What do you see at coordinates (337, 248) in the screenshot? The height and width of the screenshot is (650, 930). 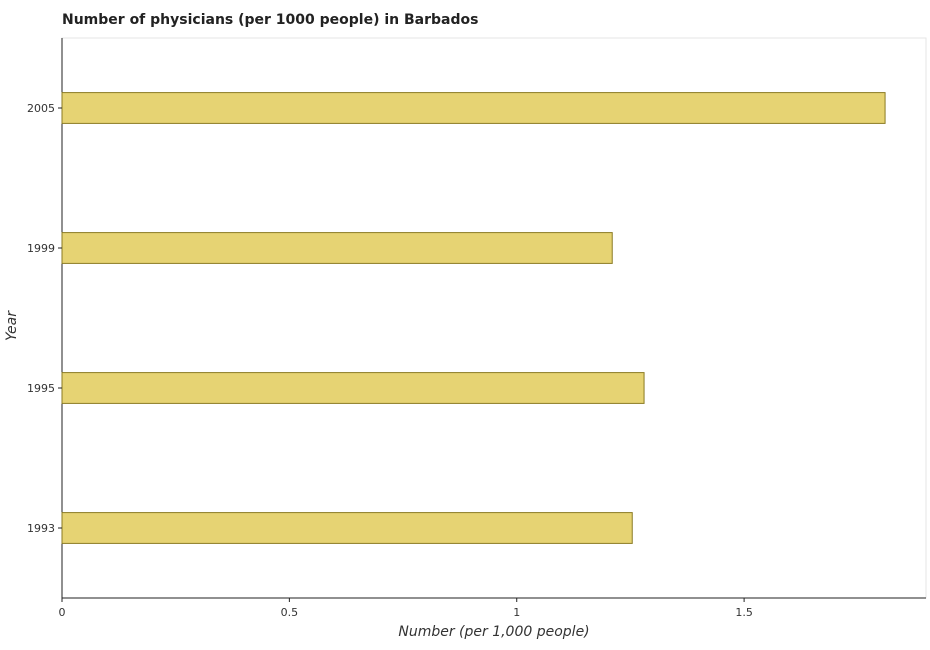 I see `bar-1999` at bounding box center [337, 248].